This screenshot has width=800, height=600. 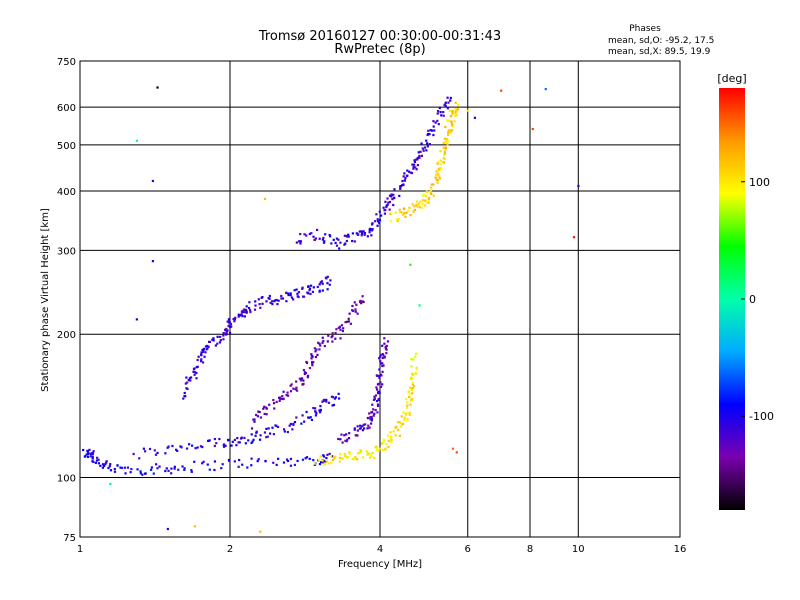 I want to click on colorbar-ticks: 100 0 -100, so click(x=757, y=299).